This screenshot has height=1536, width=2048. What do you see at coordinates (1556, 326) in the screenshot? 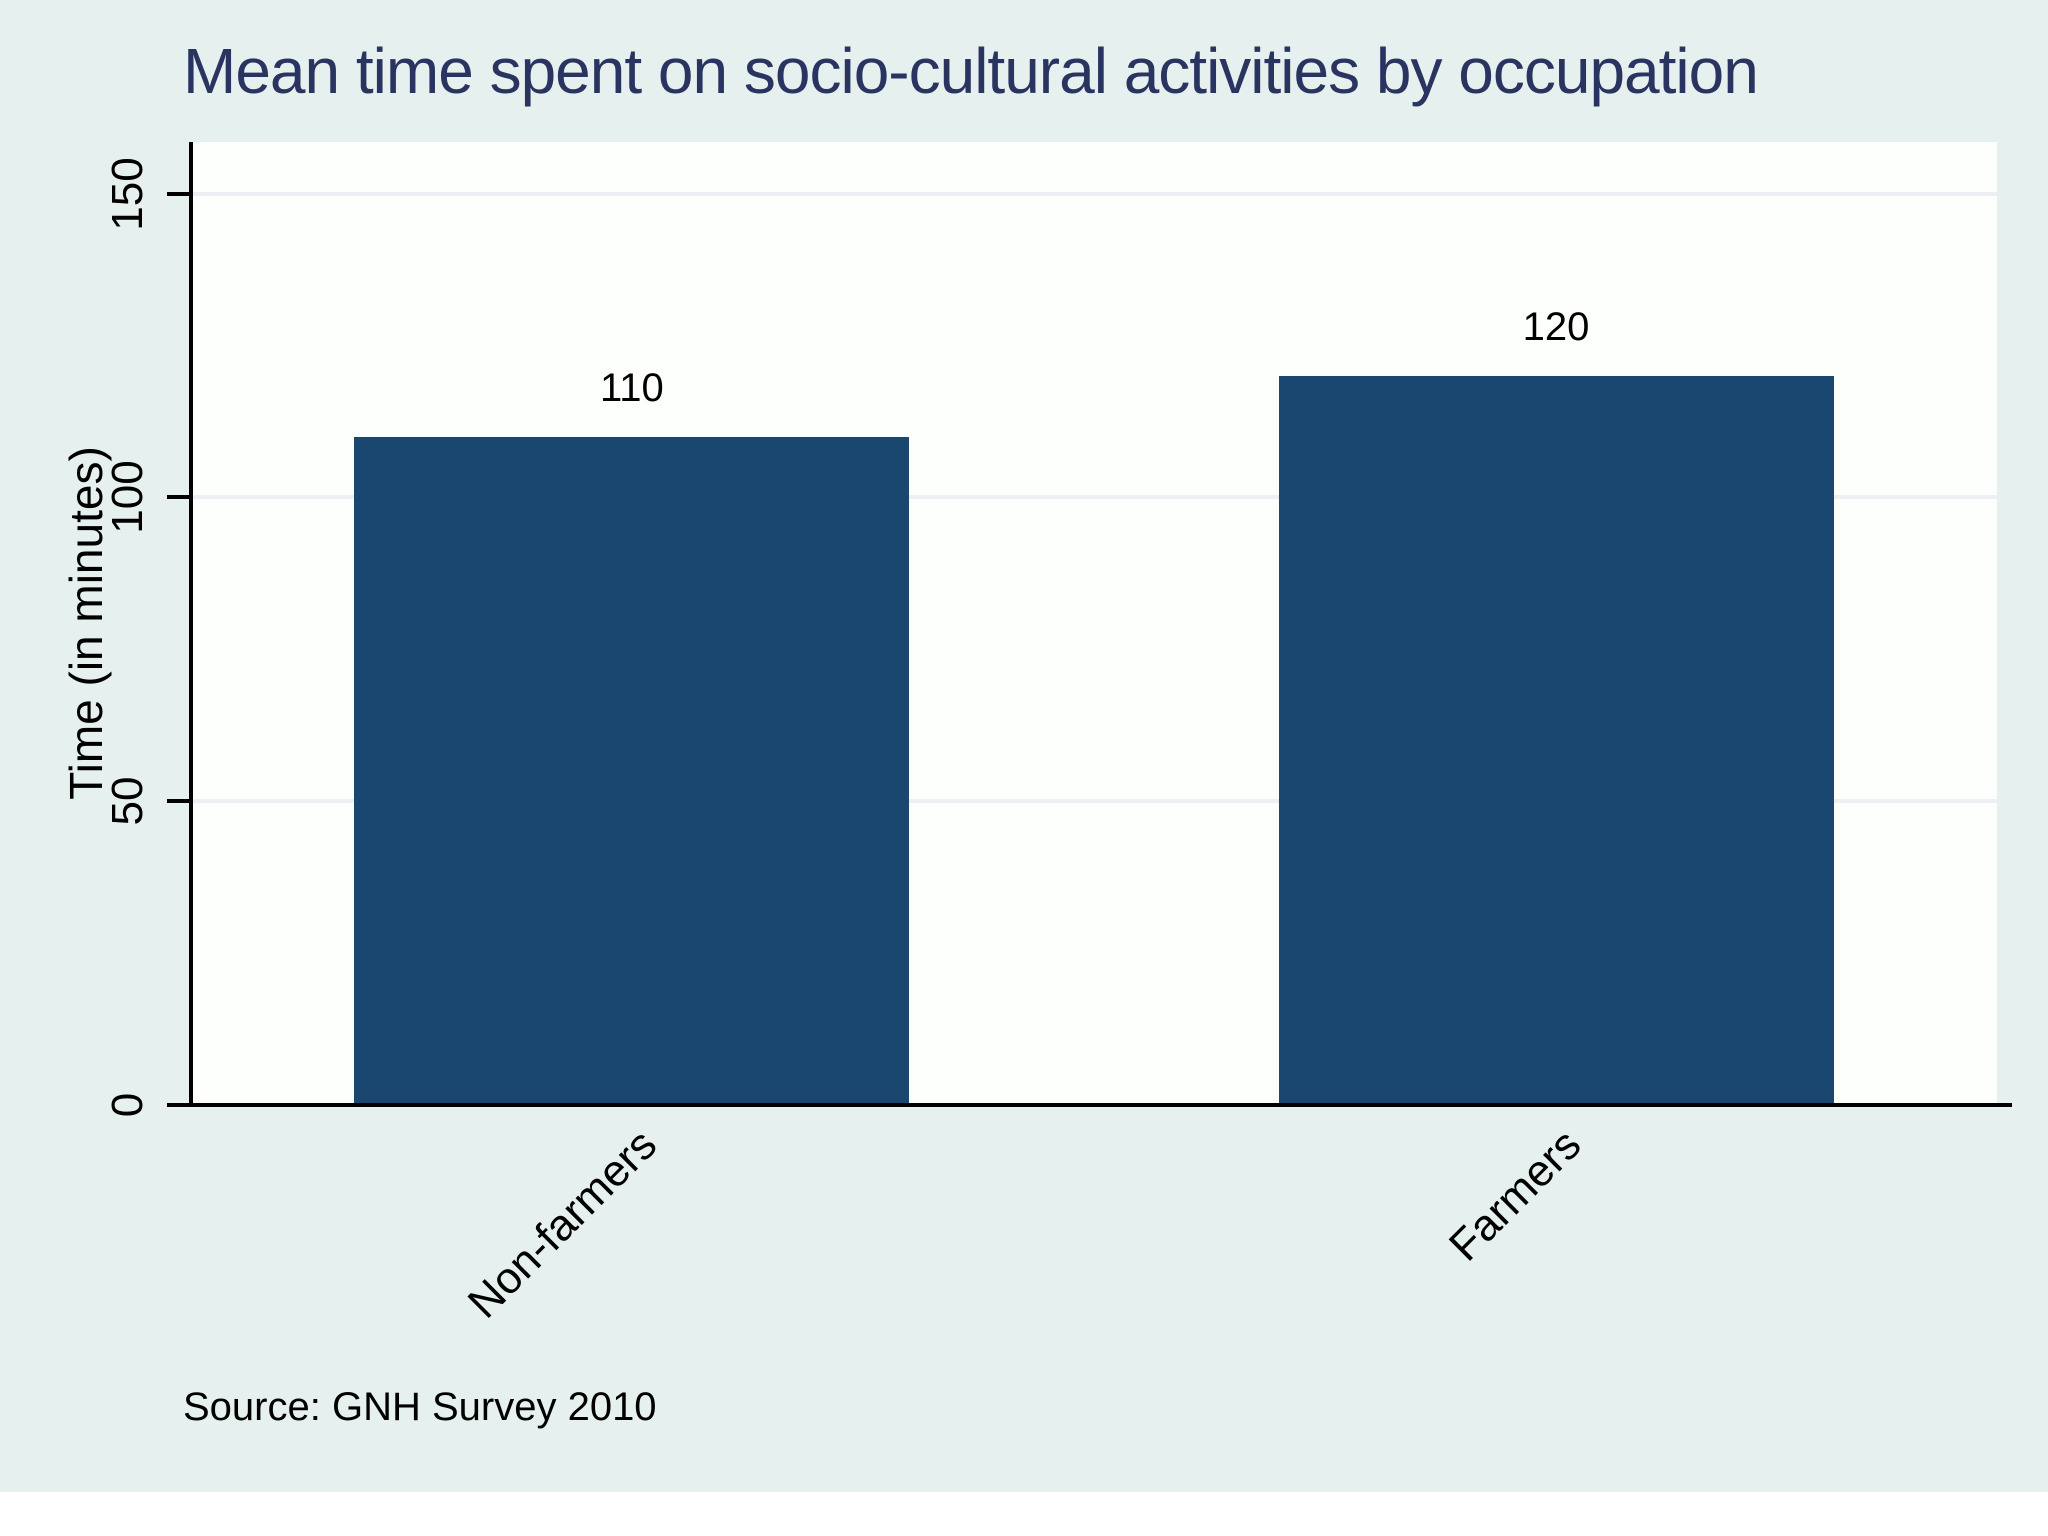
I see `bar-value-label: 120` at bounding box center [1556, 326].